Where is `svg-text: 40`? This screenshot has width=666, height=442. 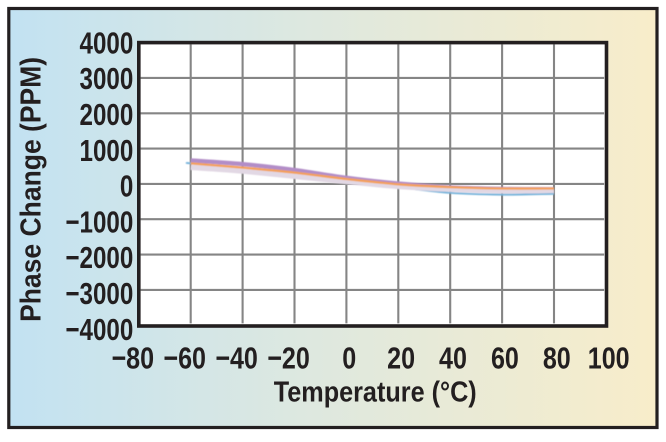
svg-text: 40 is located at coordinates (453, 357).